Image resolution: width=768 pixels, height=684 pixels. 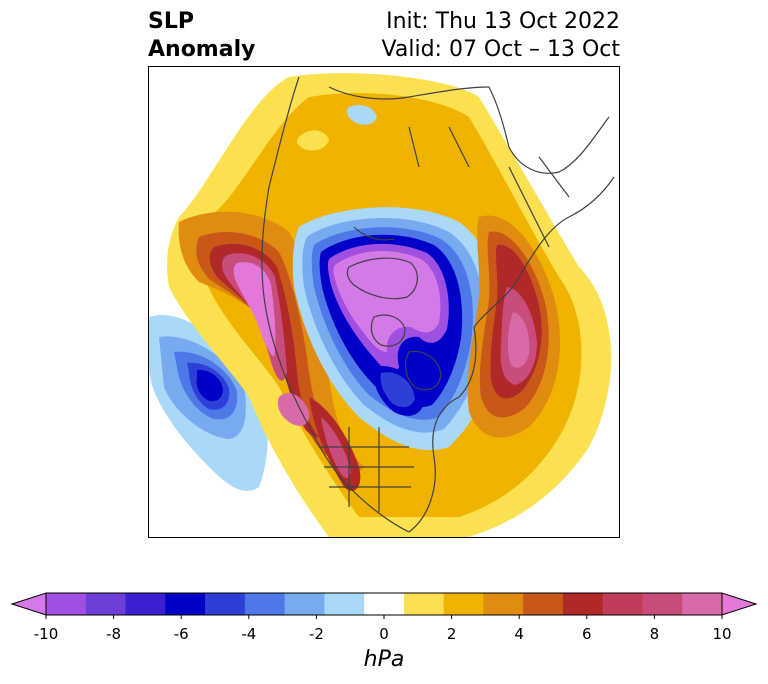 I want to click on init-time-label: Init: Thu 13 Oct 2022, so click(x=503, y=21).